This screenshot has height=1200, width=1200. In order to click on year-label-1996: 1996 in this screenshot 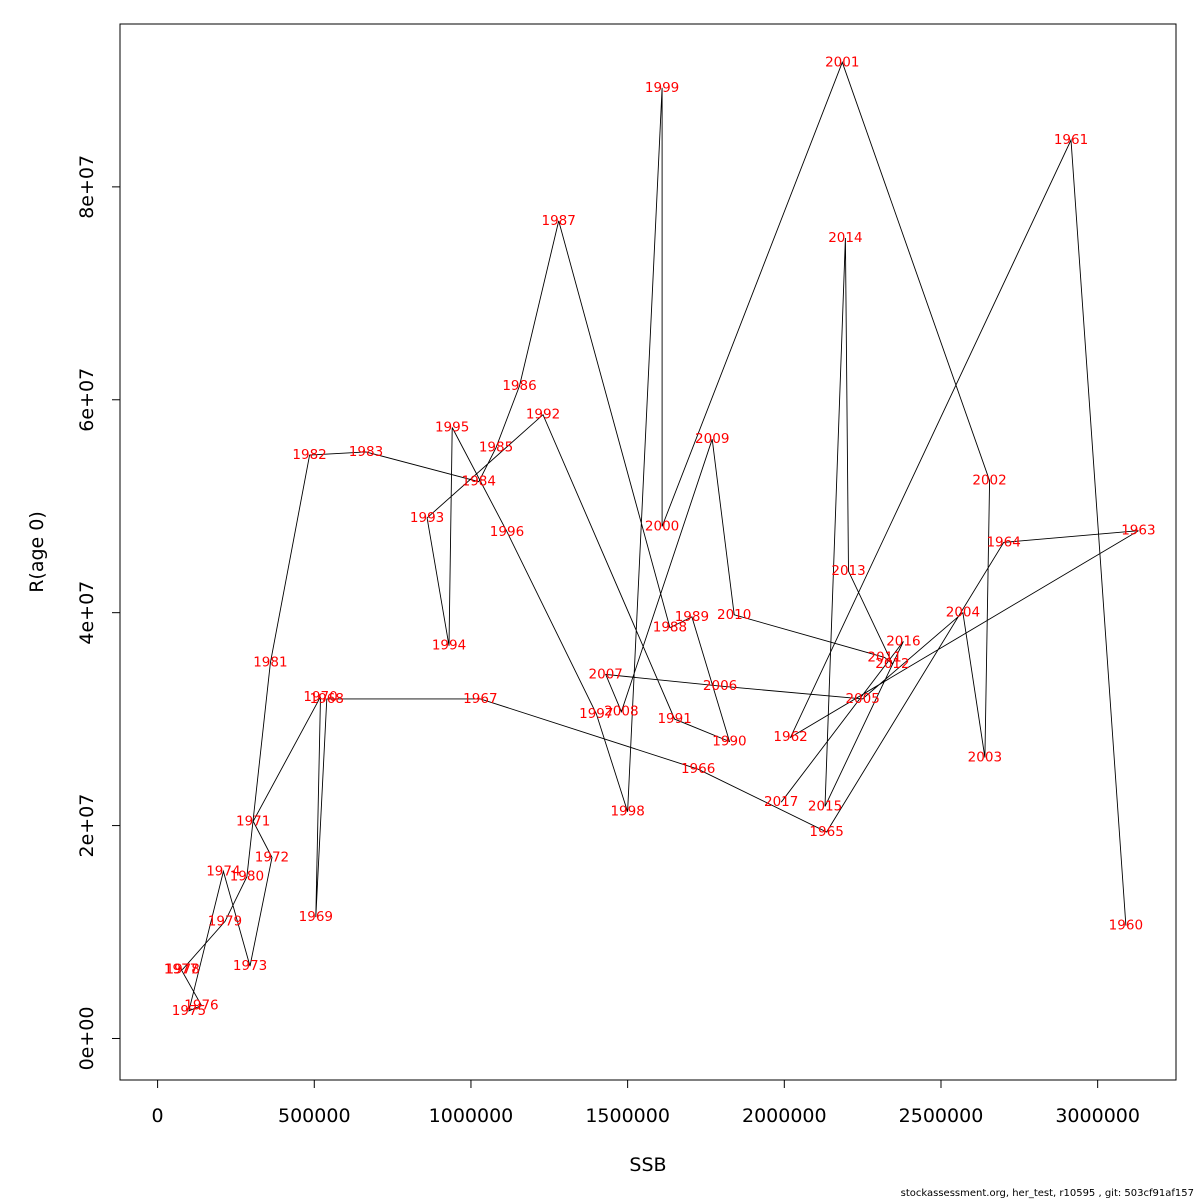, I will do `click(507, 532)`.